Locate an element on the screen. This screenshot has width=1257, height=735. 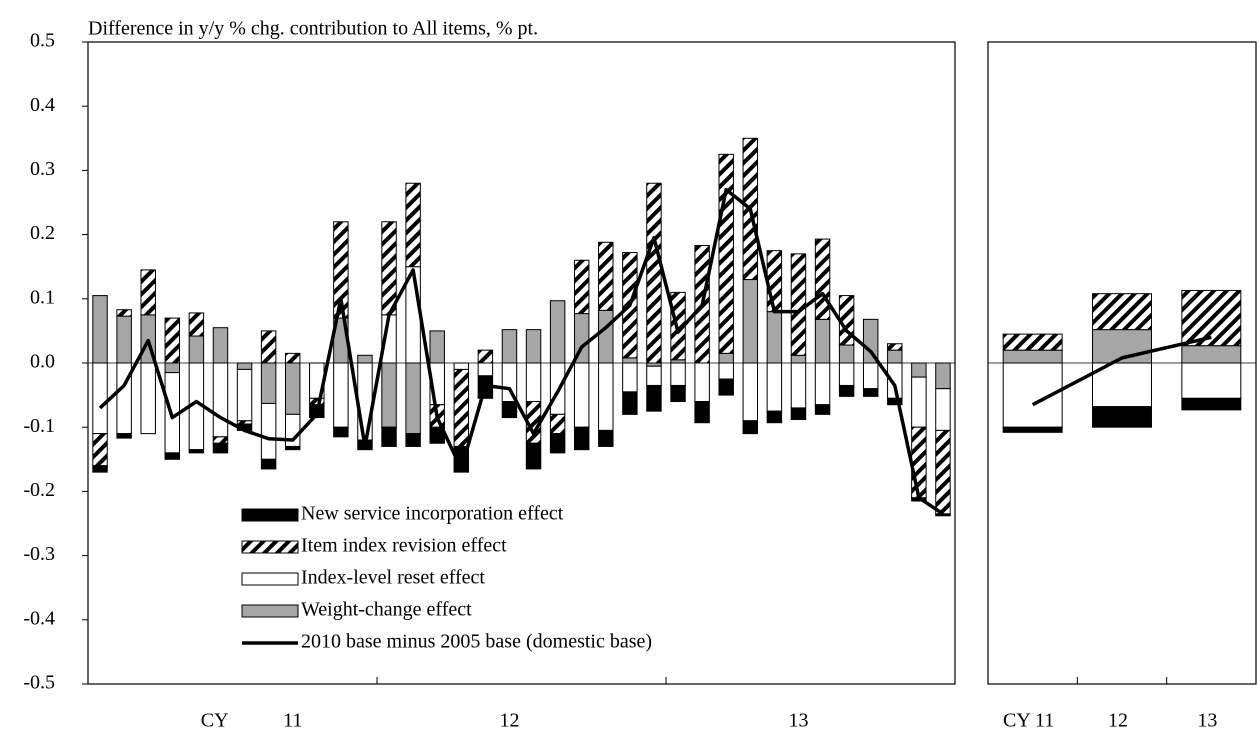
legend-label: Index-level reset effect is located at coordinates (393, 578).